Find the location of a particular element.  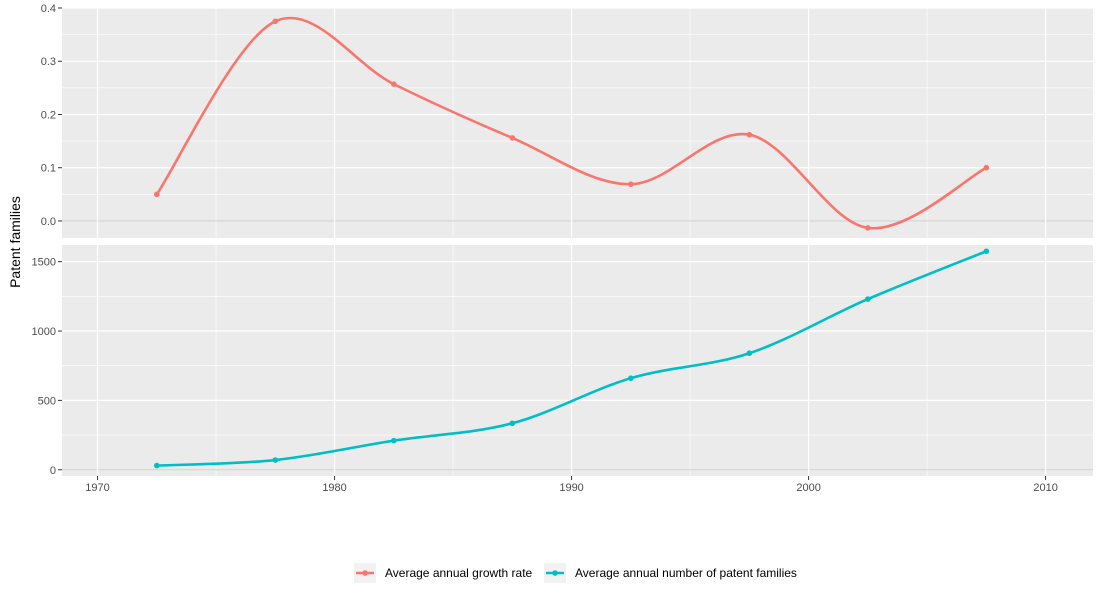

x-tick-label: 1980 is located at coordinates (334, 488).